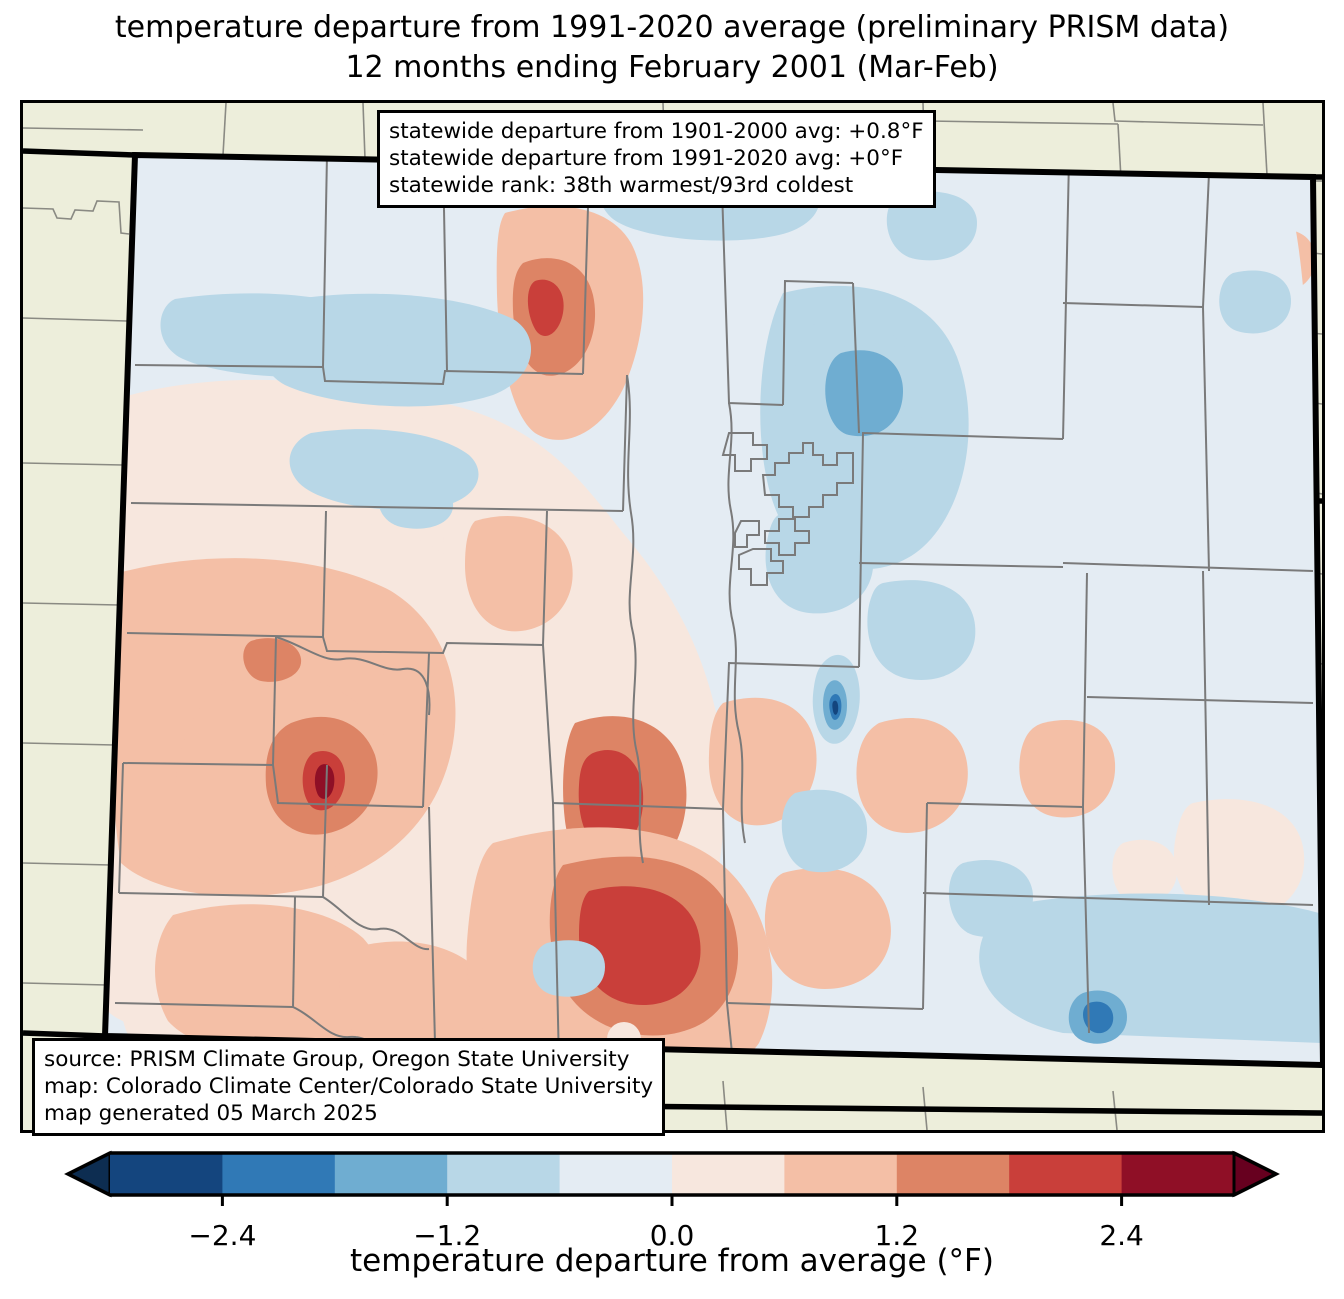  I want to click on anomaly-core-parkrange, so click(545, 307).